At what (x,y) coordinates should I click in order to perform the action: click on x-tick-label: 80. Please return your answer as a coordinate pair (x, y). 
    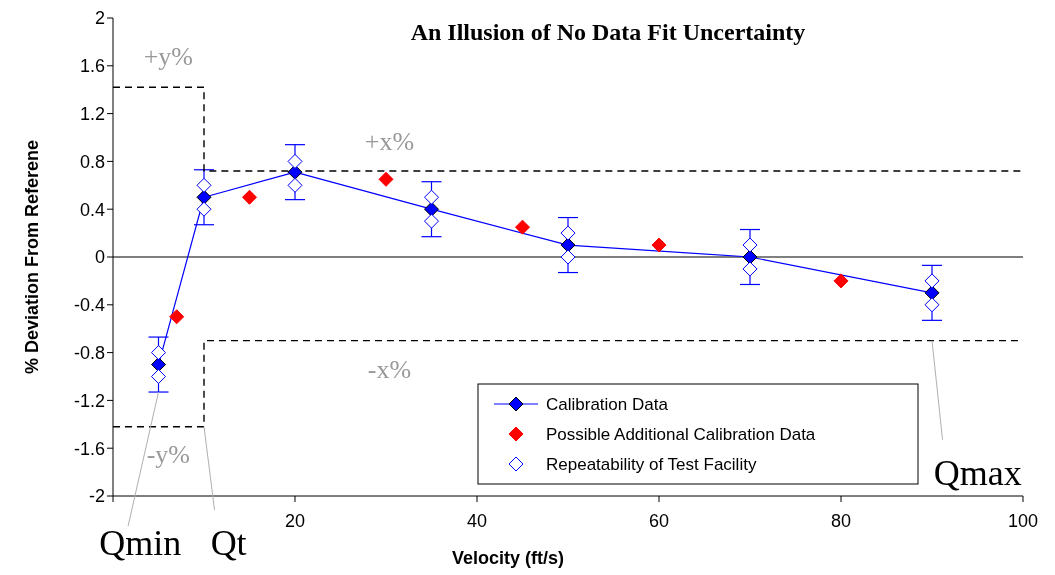
    Looking at the image, I should click on (841, 520).